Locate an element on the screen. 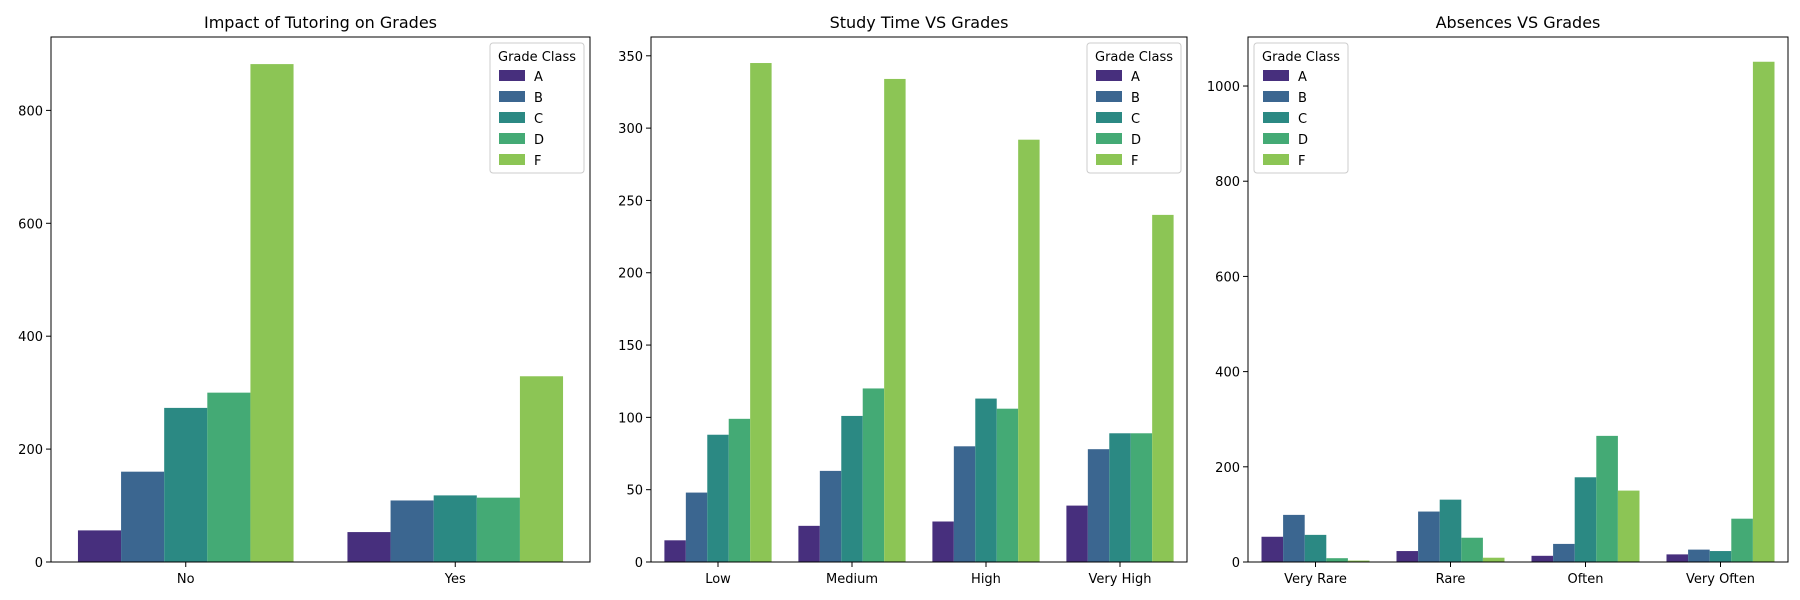  x-tick-label: Very Rare is located at coordinates (1315, 579).